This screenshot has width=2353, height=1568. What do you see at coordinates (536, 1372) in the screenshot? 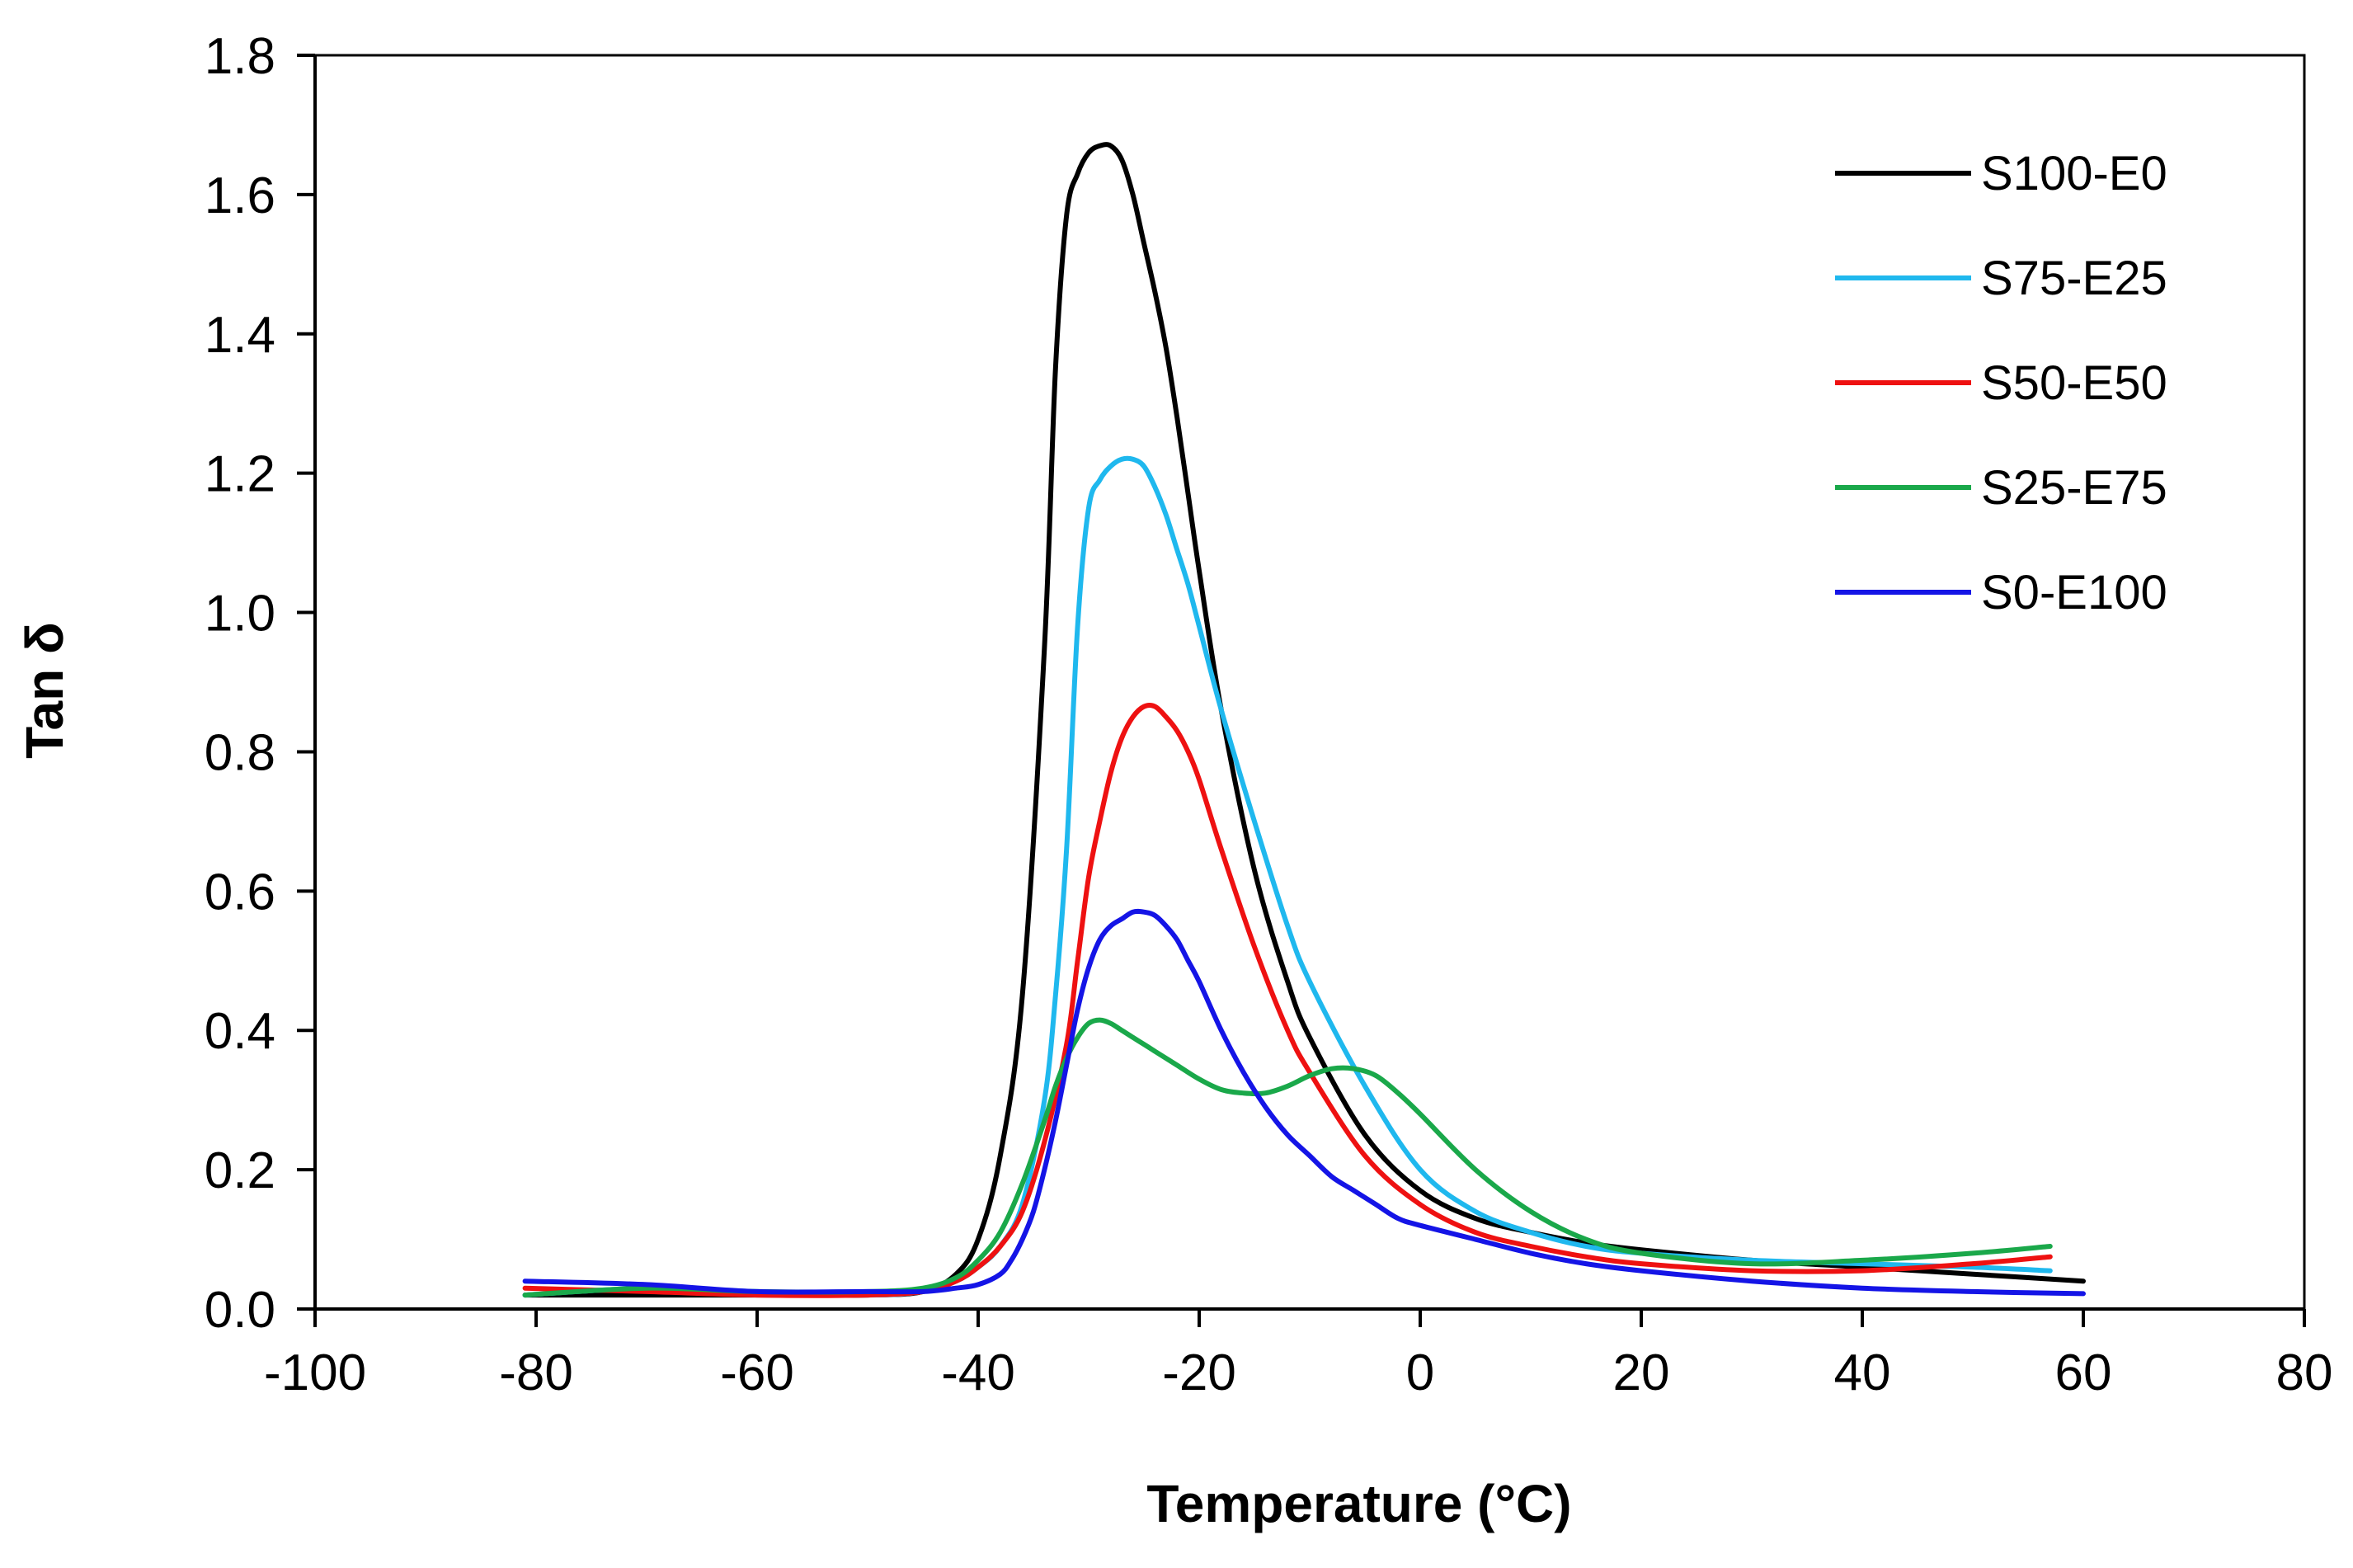
I see `x-tick-label: -80` at bounding box center [536, 1372].